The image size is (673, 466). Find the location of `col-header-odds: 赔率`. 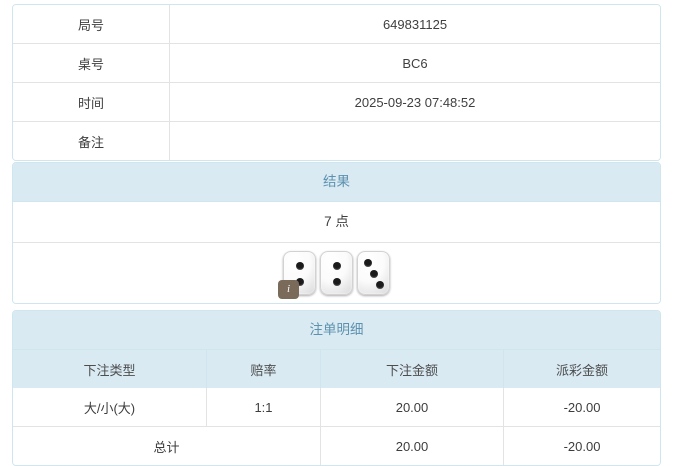

col-header-odds: 赔率 is located at coordinates (263, 369).